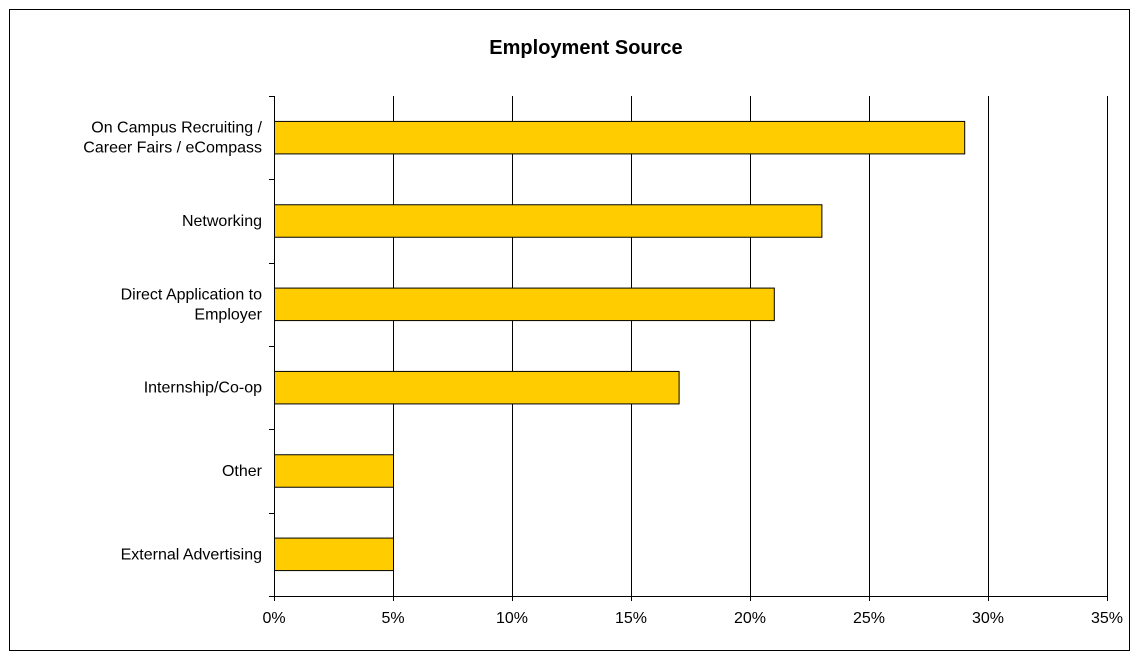  What do you see at coordinates (750, 618) in the screenshot?
I see `x-tick-label: 20%` at bounding box center [750, 618].